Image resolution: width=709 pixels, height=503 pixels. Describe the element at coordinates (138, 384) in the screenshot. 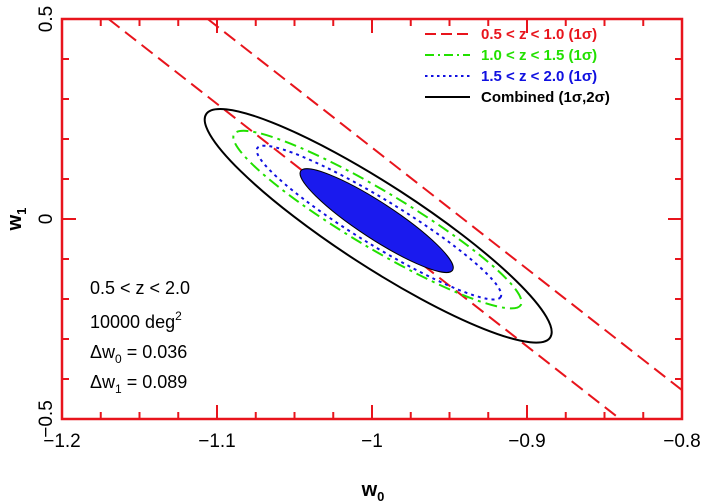

I see `annotation-delta-w1: Δw1 = 0.089` at that location.